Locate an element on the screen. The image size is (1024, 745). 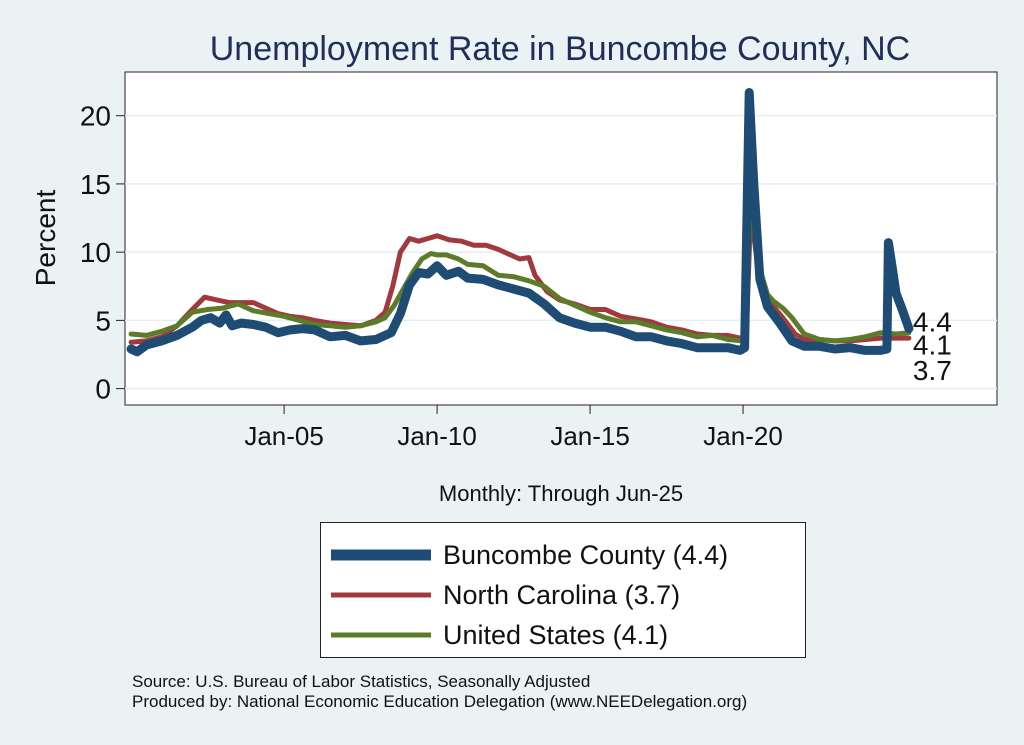
legend-item-united-states: United States (4.1) is located at coordinates (499, 635).